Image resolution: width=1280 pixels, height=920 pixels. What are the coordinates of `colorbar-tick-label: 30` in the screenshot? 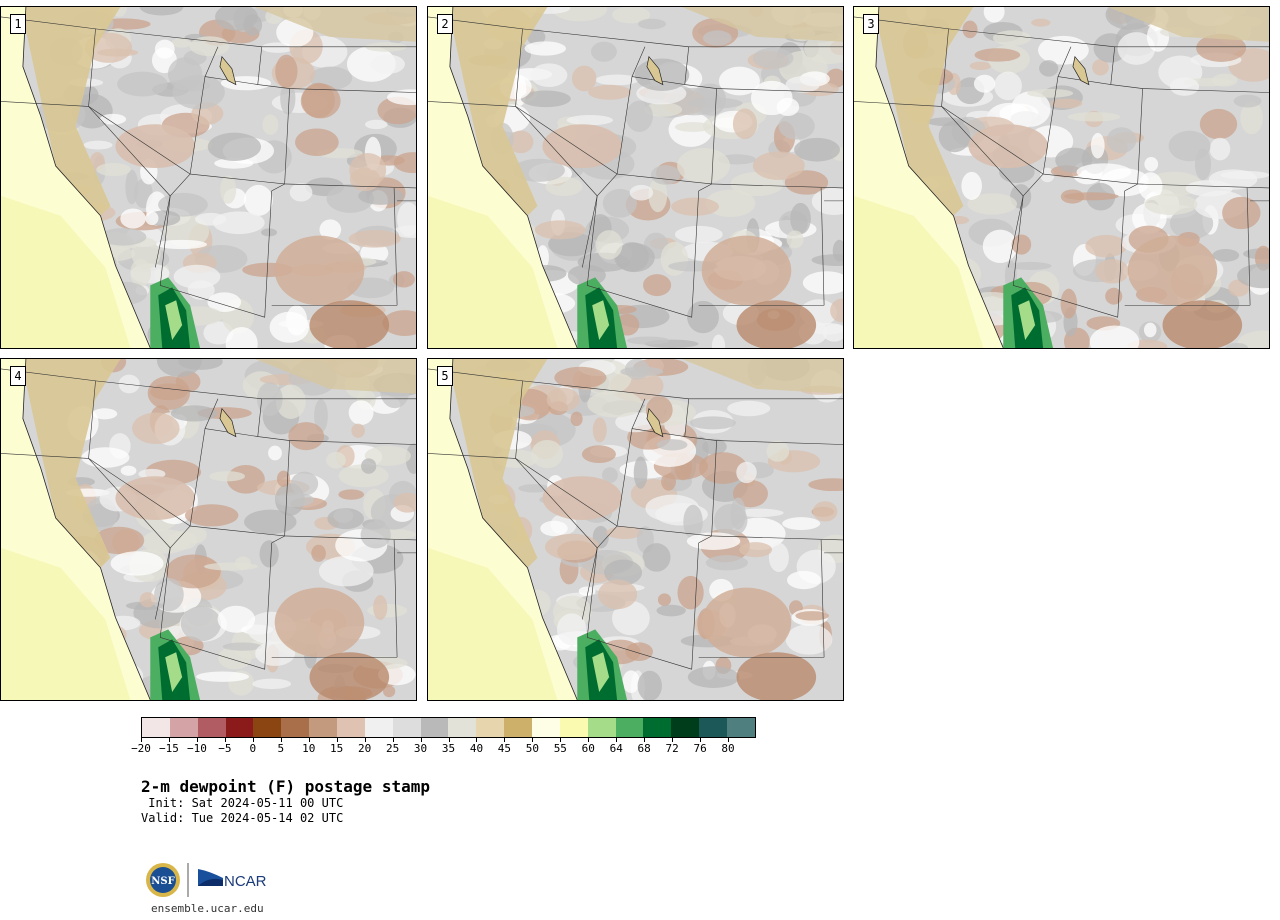 It's located at (420, 748).